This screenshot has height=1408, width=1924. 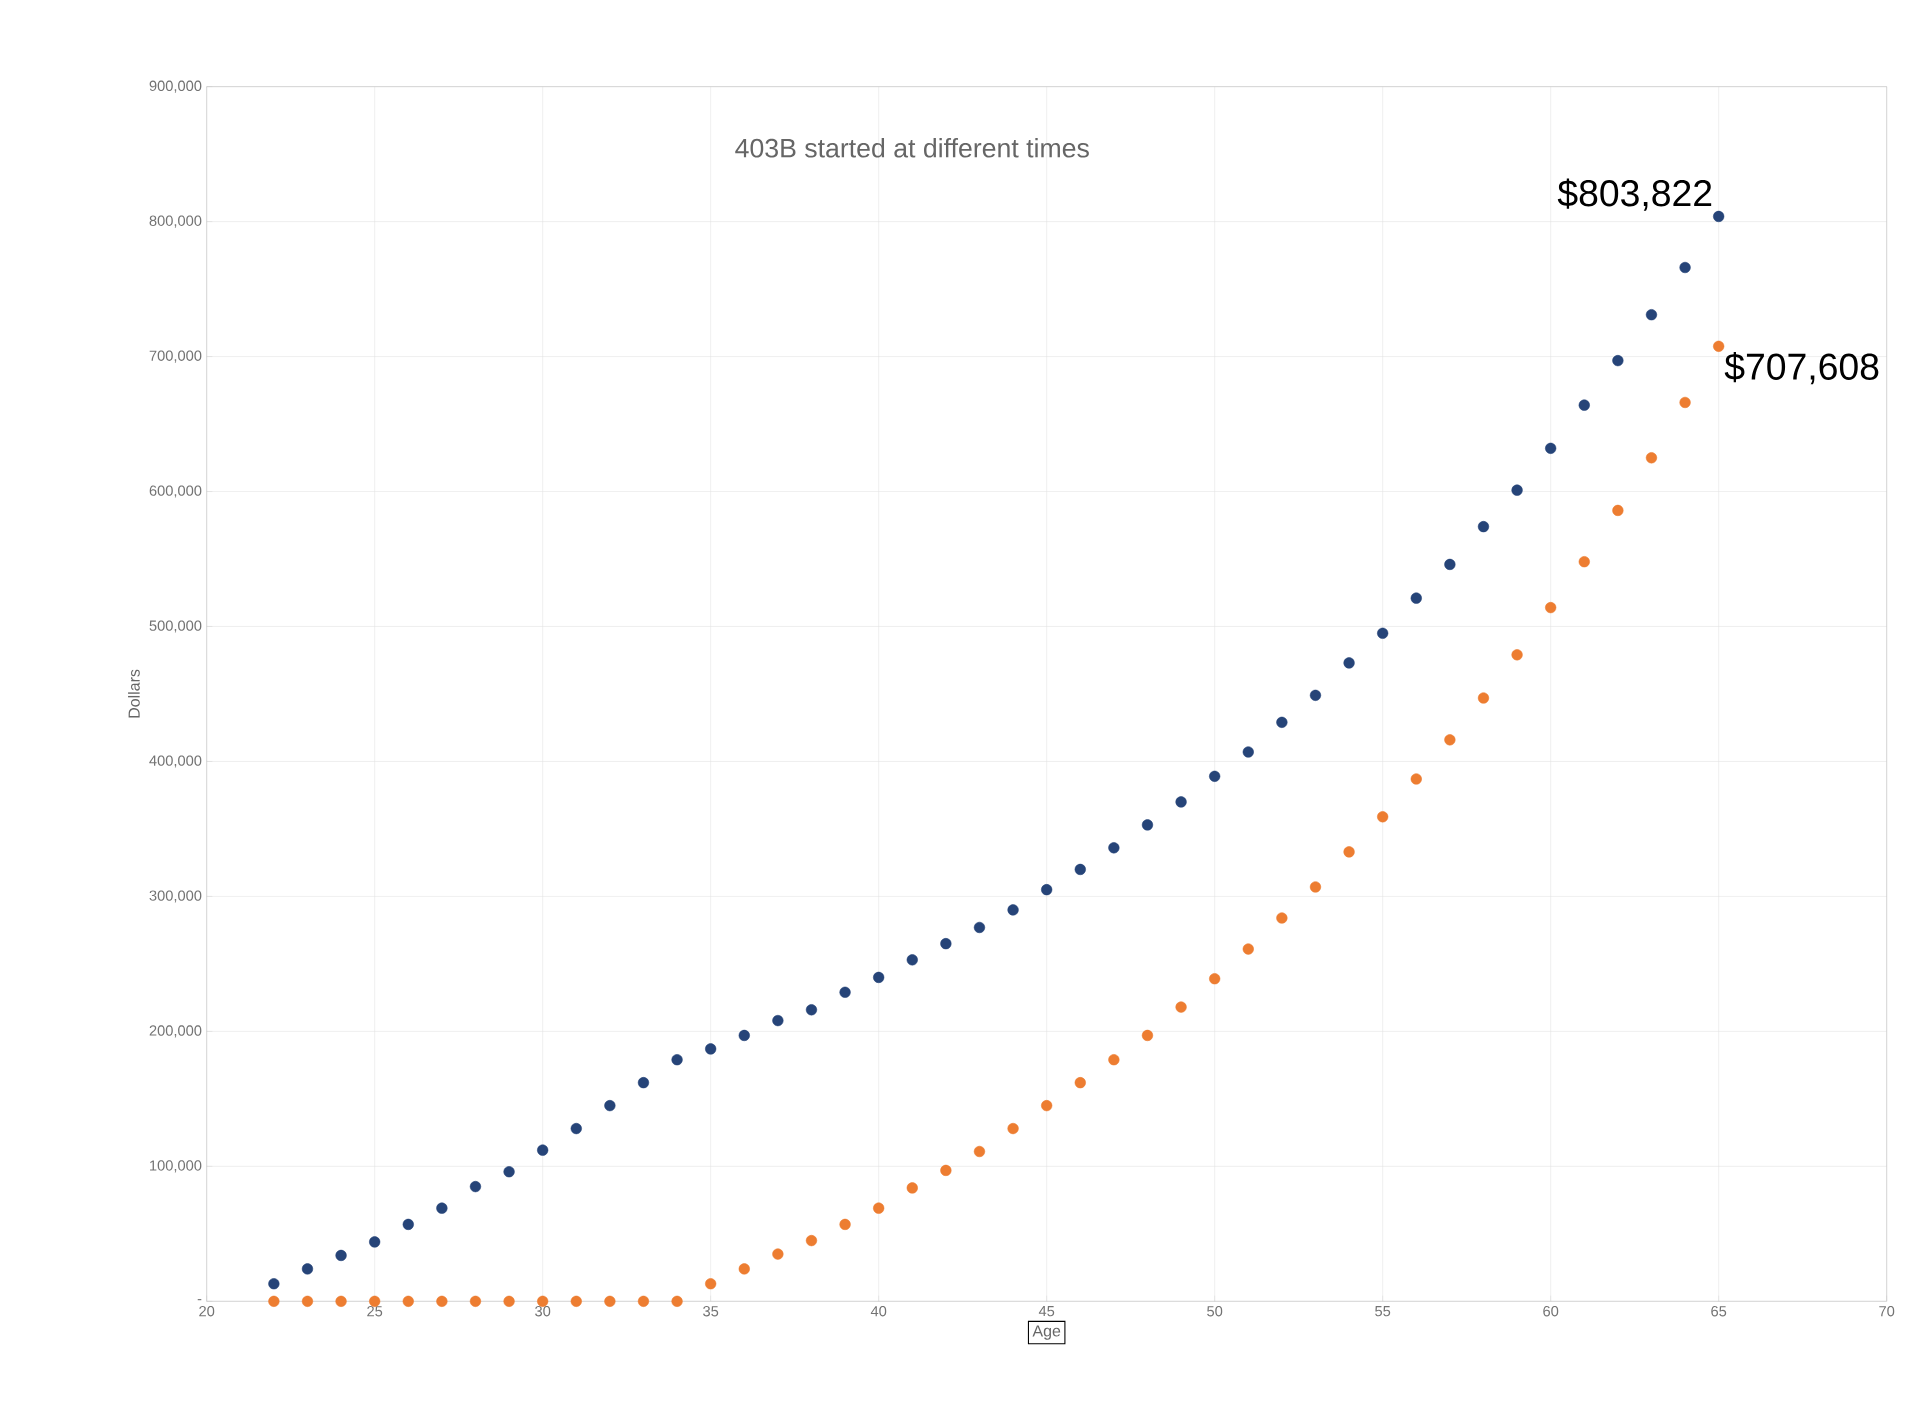 I want to click on x-tick-label: 60, so click(x=1551, y=1311).